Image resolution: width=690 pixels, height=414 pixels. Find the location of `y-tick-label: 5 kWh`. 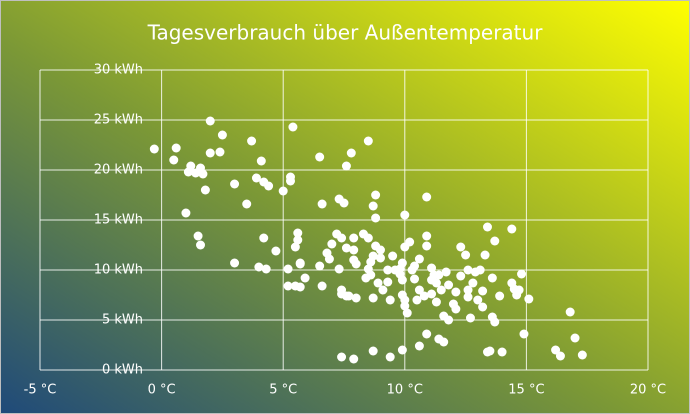

y-tick-label: 5 kWh is located at coordinates (122, 320).